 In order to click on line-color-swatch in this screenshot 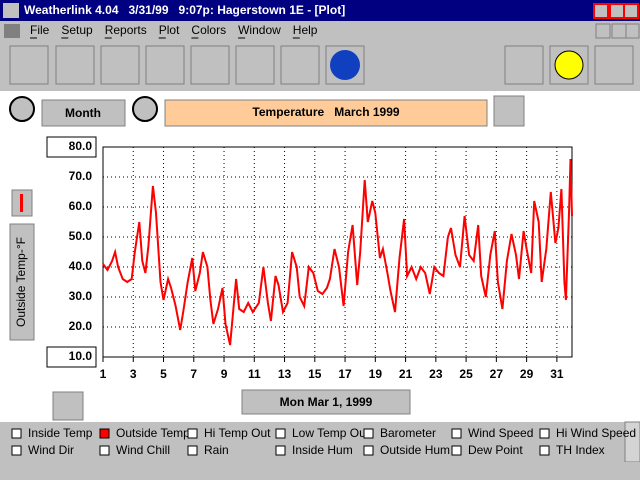, I will do `click(21, 203)`.